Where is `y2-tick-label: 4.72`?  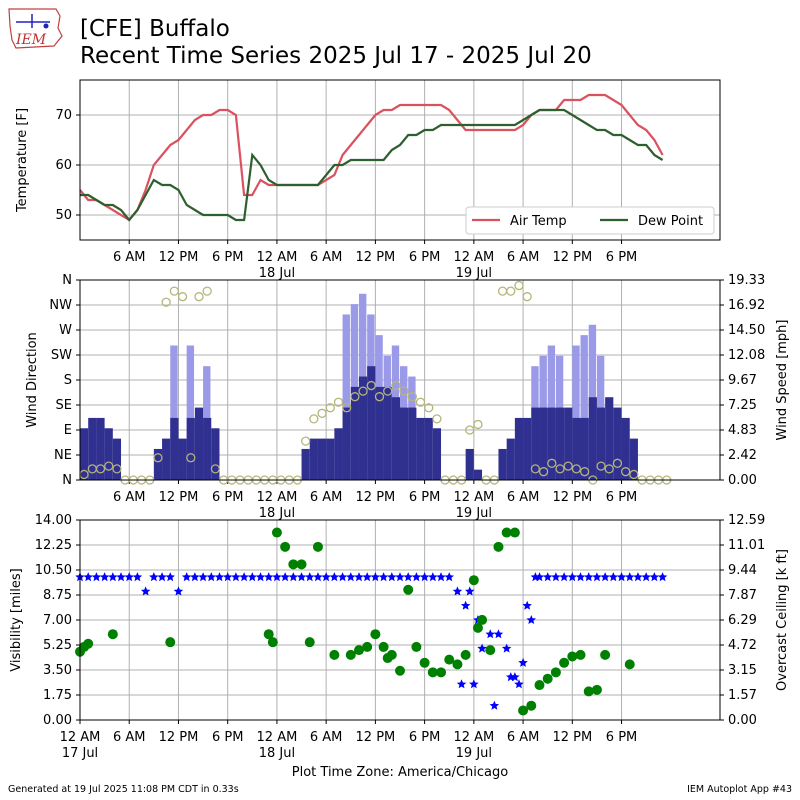 y2-tick-label: 4.72 is located at coordinates (742, 645).